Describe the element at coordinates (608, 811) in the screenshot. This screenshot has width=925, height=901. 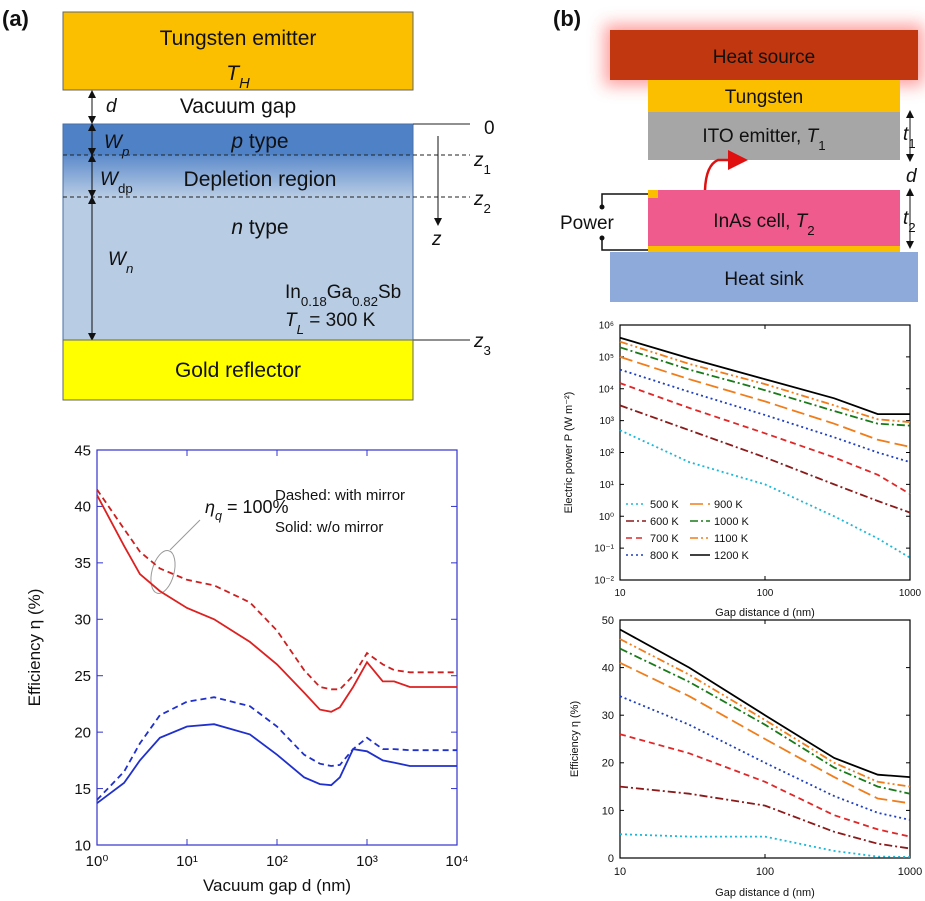
I see `y-tick-label: 10` at that location.